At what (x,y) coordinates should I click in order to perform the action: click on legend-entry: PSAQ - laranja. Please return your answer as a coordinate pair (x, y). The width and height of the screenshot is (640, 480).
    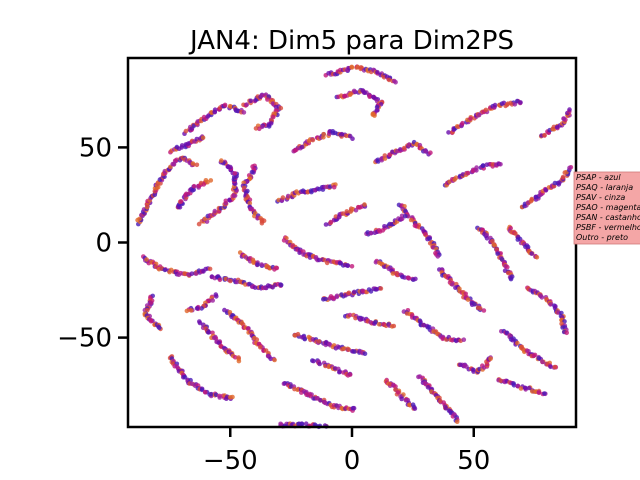
    Looking at the image, I should click on (604, 187).